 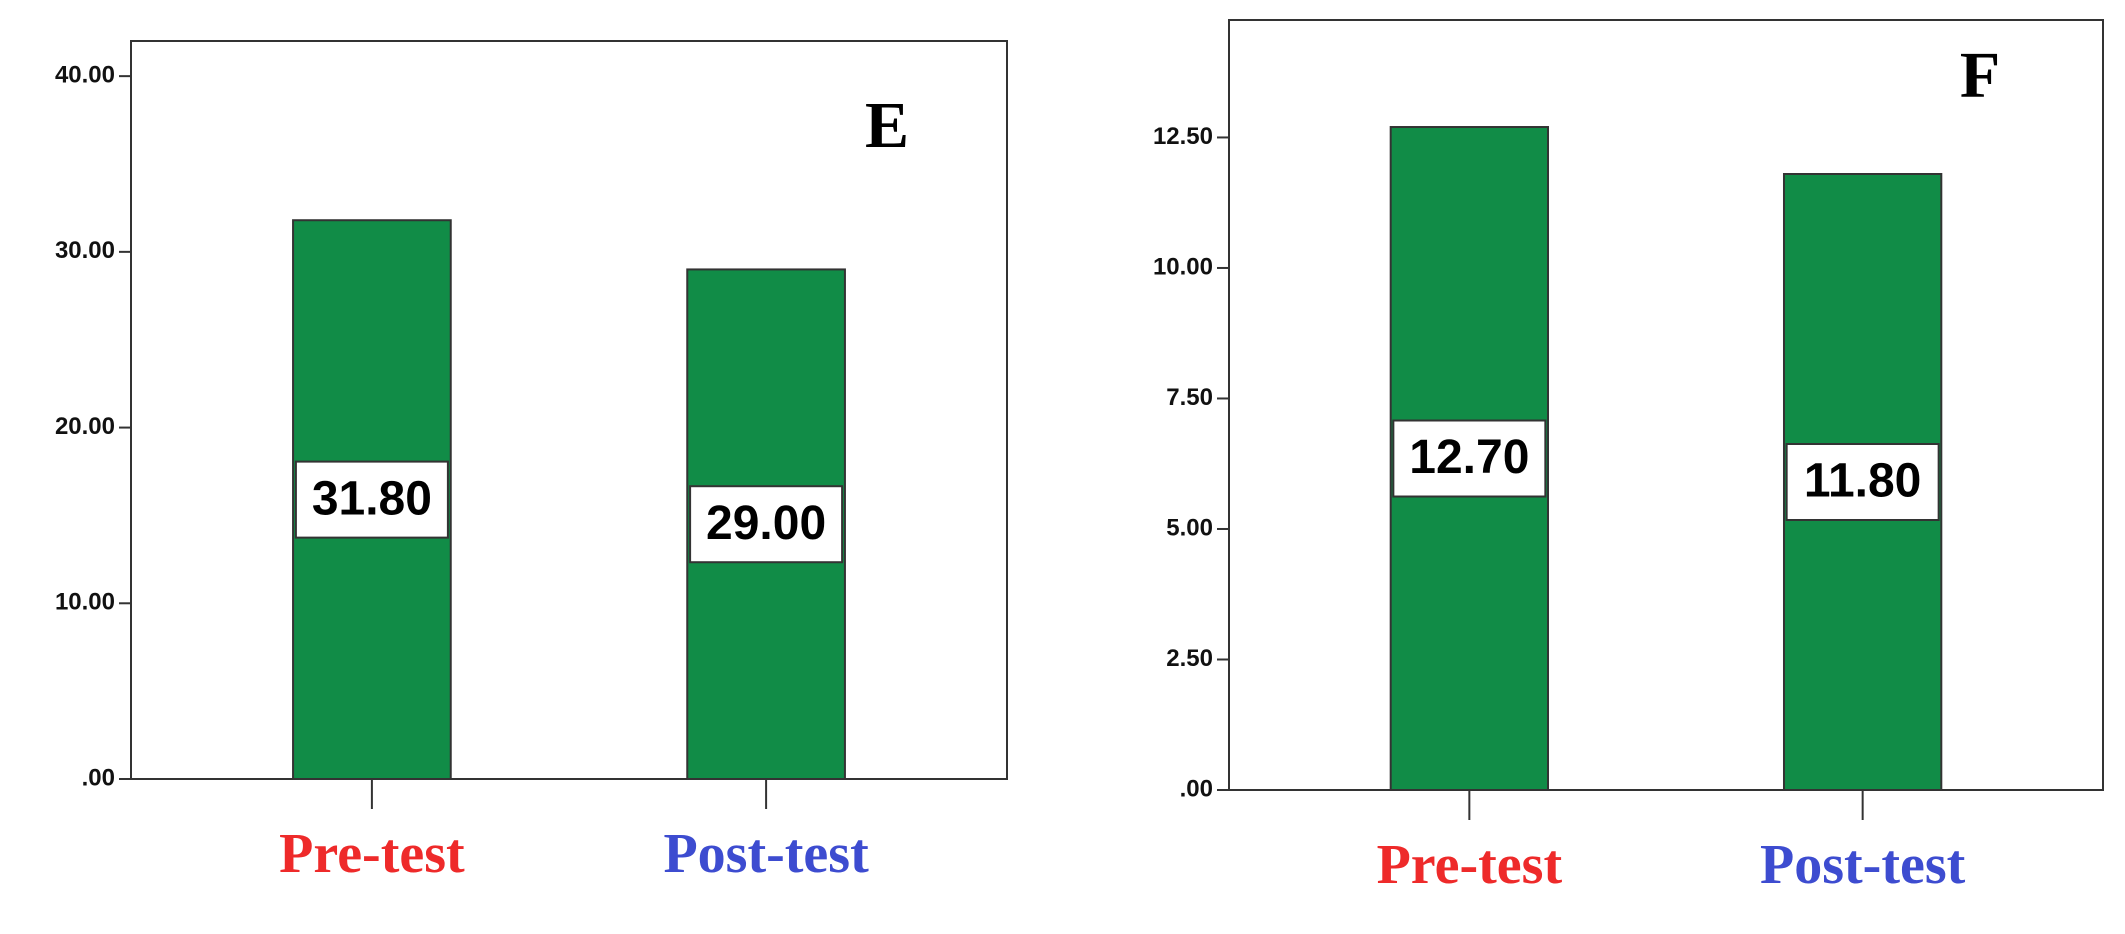 I want to click on y-tick-label: 7.50, so click(x=1189, y=397).